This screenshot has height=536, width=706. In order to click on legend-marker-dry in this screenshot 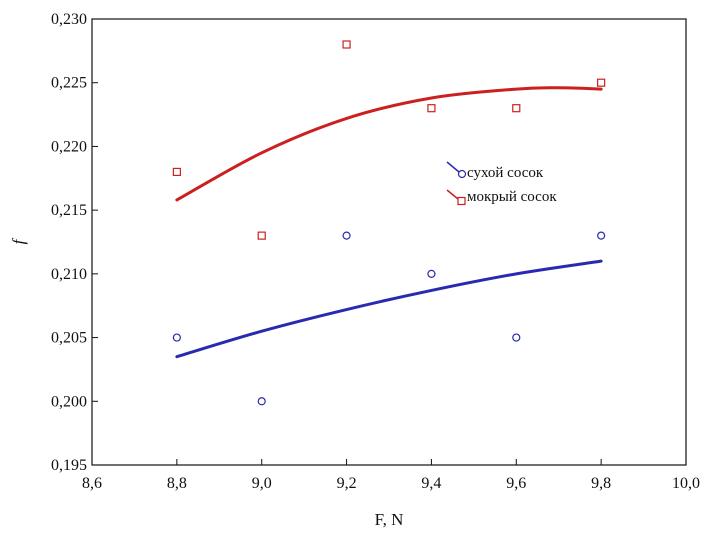, I will do `click(462, 174)`.